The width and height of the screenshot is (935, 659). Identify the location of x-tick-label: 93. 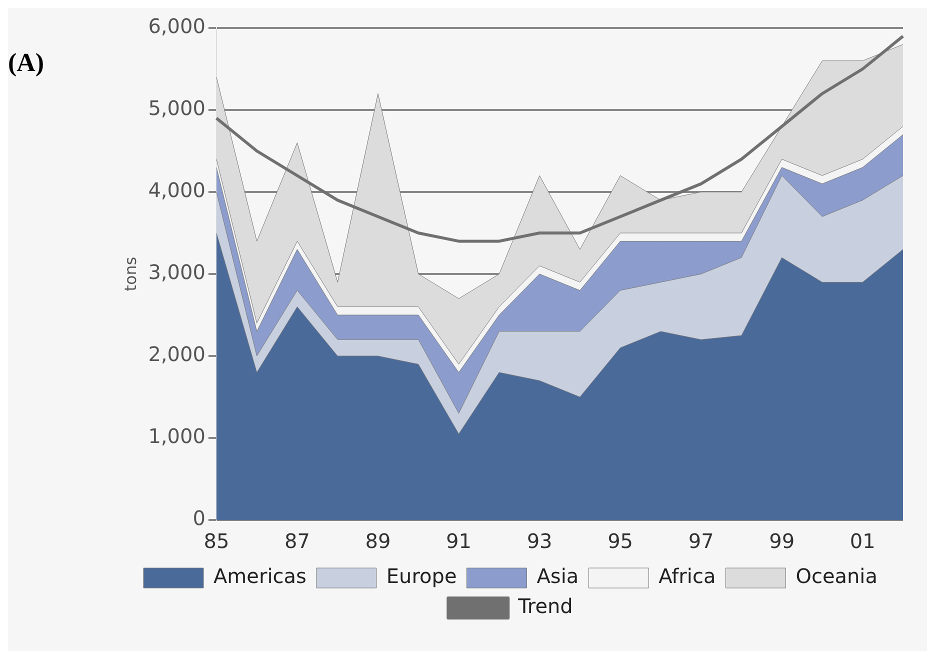
(539, 541).